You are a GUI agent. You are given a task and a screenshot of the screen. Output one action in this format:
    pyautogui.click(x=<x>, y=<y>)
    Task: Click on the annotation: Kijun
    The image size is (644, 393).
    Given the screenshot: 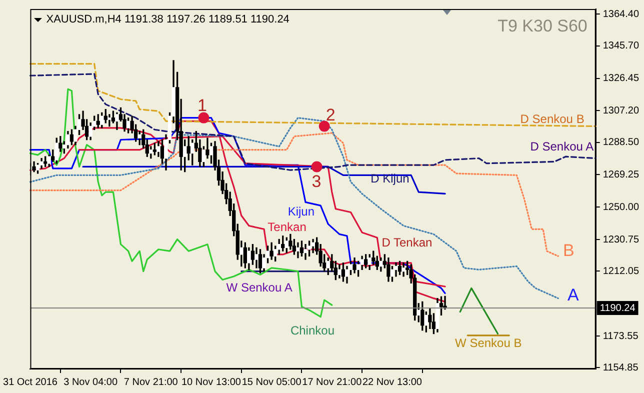 What is the action you would take?
    pyautogui.click(x=301, y=211)
    